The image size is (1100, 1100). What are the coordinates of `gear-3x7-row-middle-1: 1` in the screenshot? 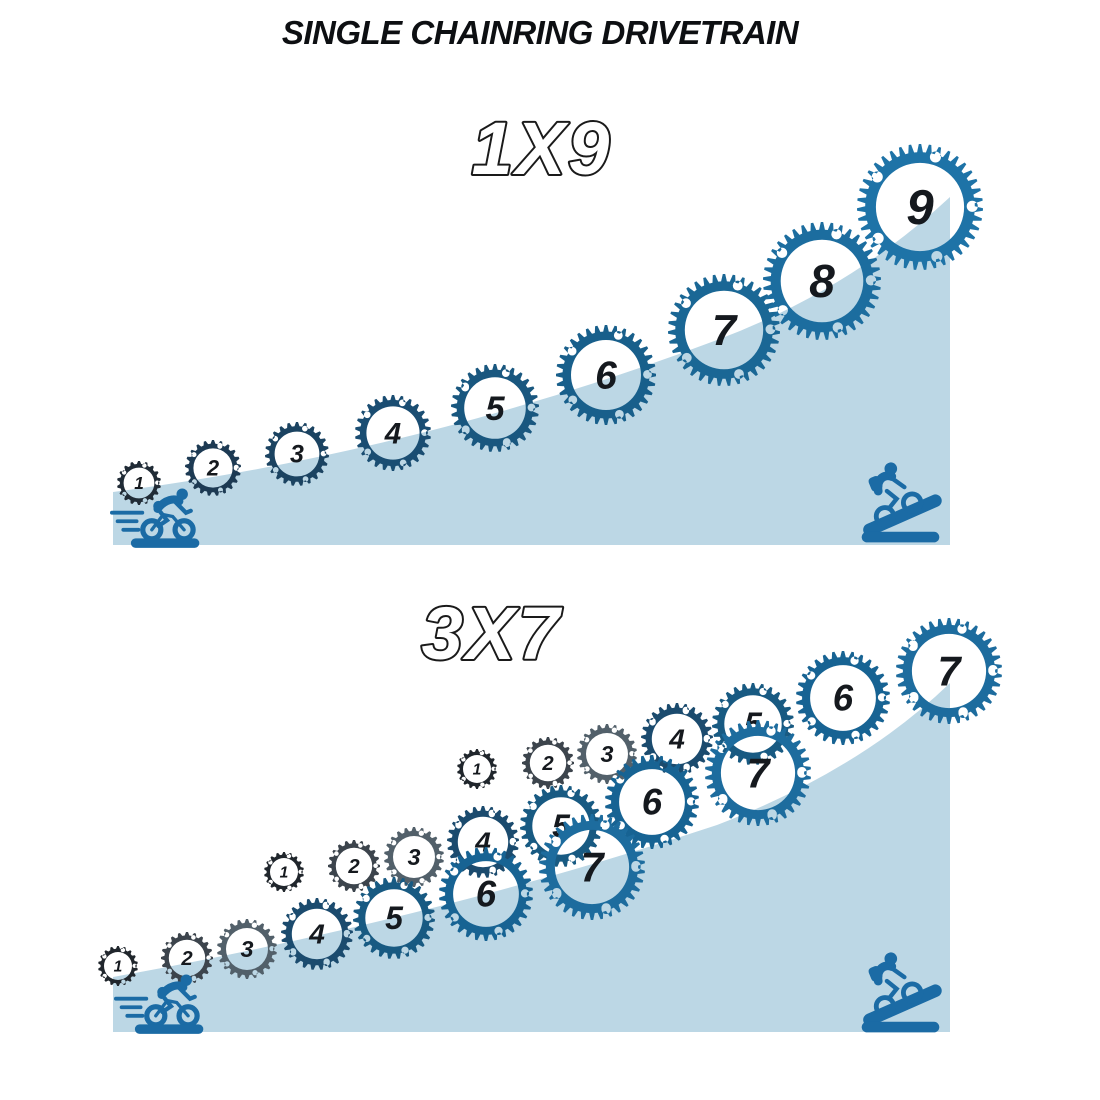 It's located at (284, 872).